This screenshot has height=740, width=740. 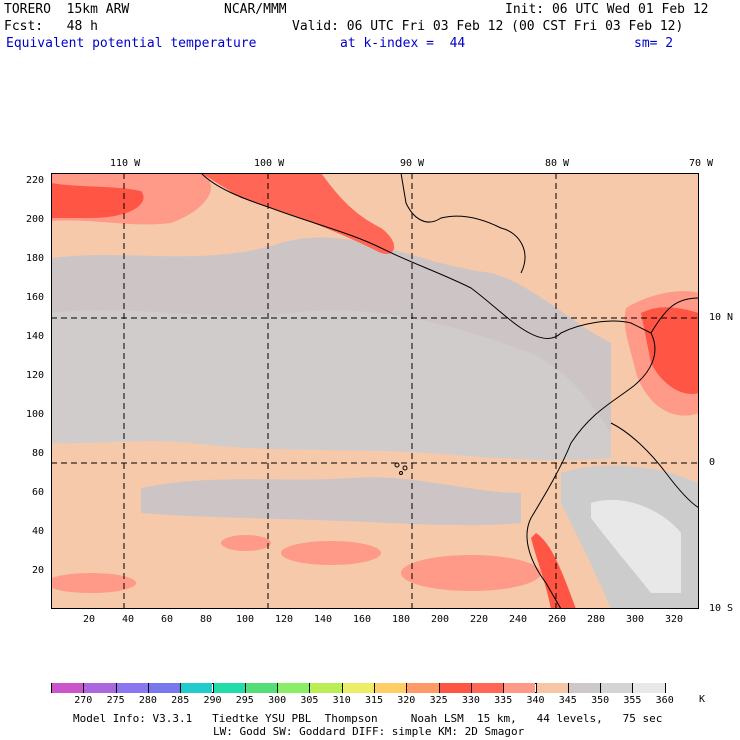 I want to click on y-tick: 140, so click(x=35, y=336).